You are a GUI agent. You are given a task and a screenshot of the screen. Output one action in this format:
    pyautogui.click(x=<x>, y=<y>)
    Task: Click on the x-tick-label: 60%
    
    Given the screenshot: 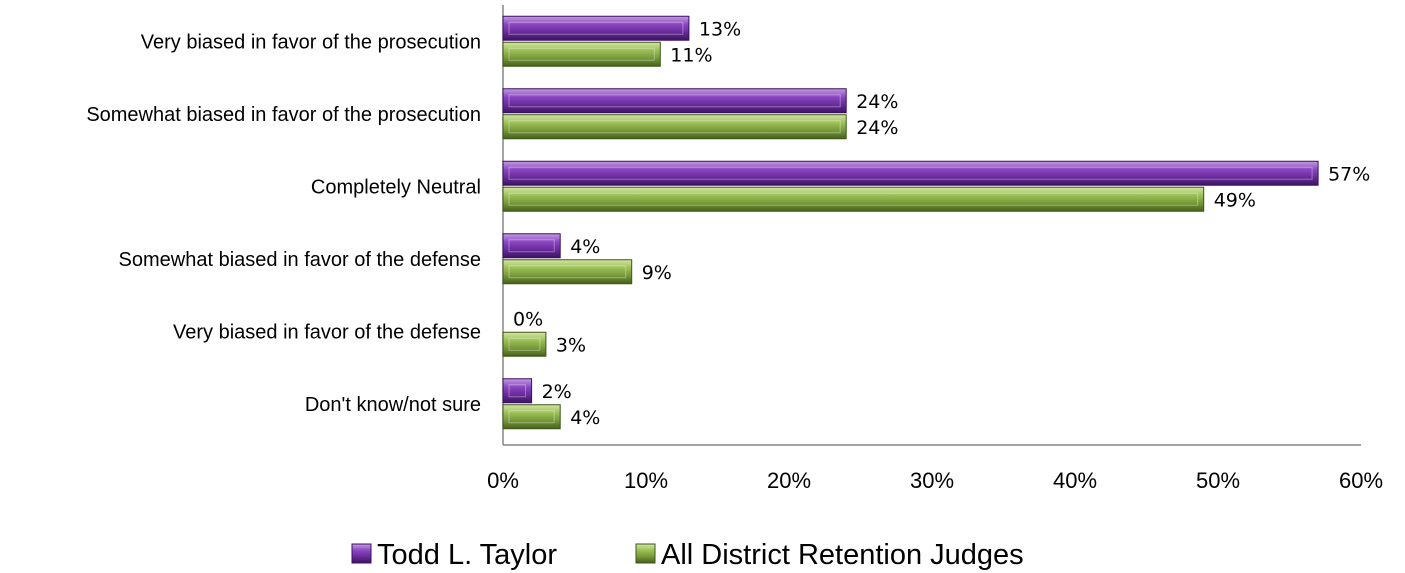 What is the action you would take?
    pyautogui.click(x=1361, y=480)
    